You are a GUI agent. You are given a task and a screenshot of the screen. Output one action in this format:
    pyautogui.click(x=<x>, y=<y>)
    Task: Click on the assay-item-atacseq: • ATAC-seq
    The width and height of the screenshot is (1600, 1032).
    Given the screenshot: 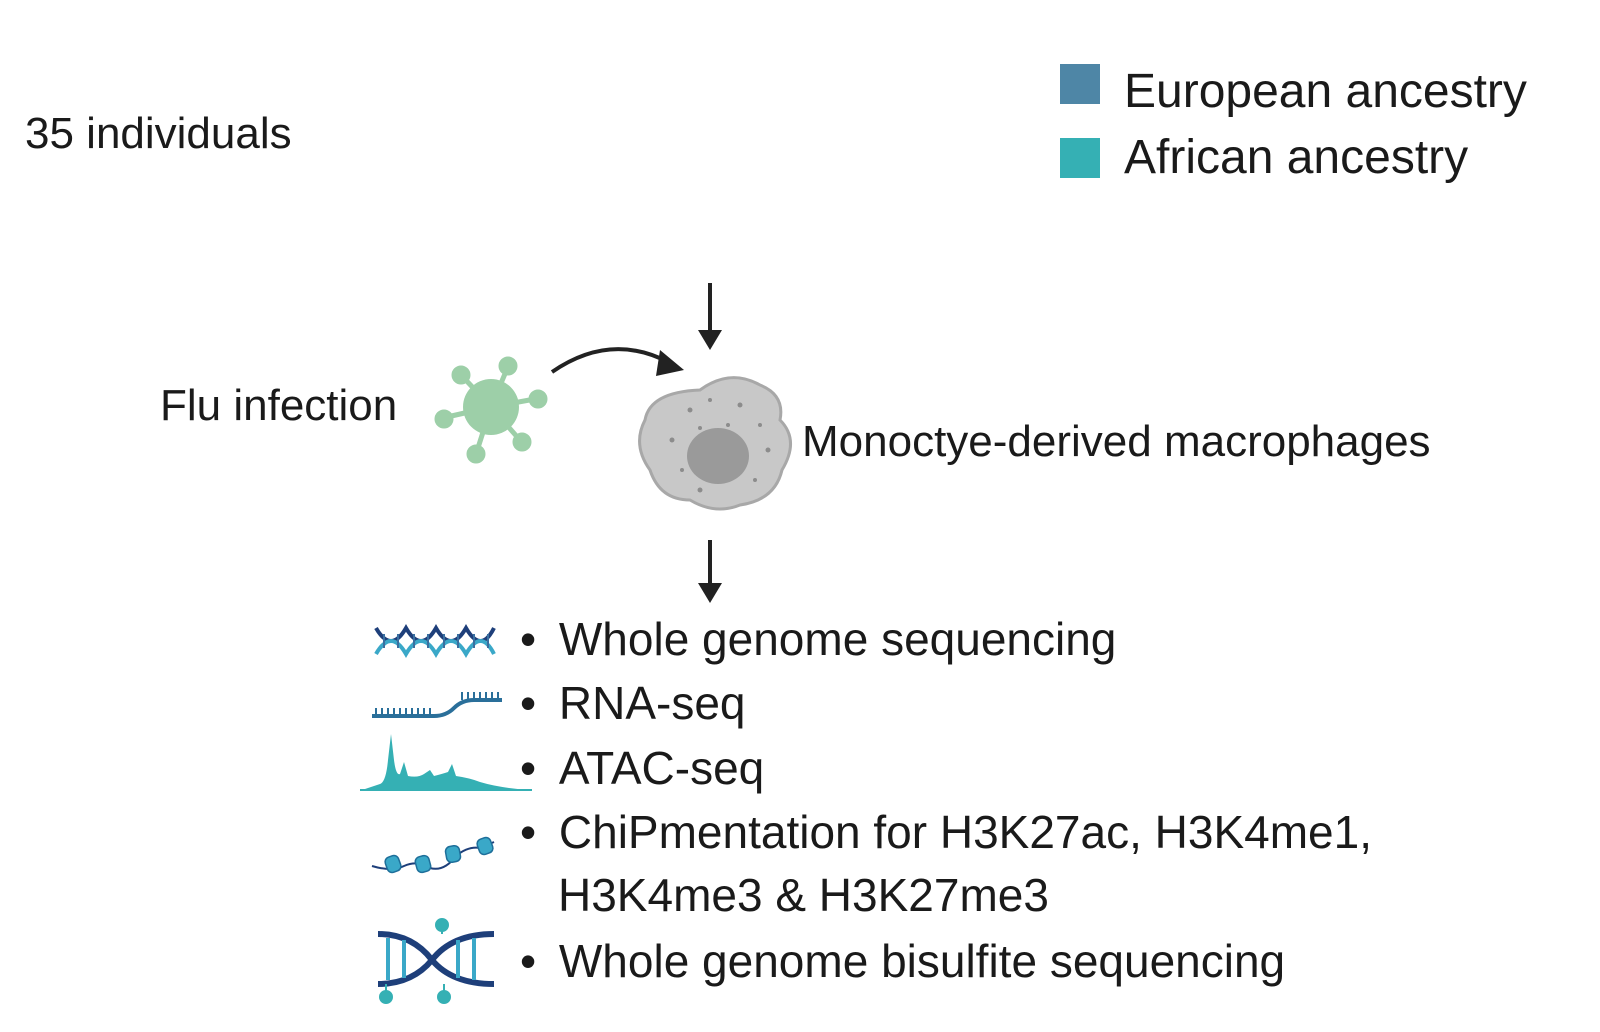 What is the action you would take?
    pyautogui.click(x=642, y=768)
    